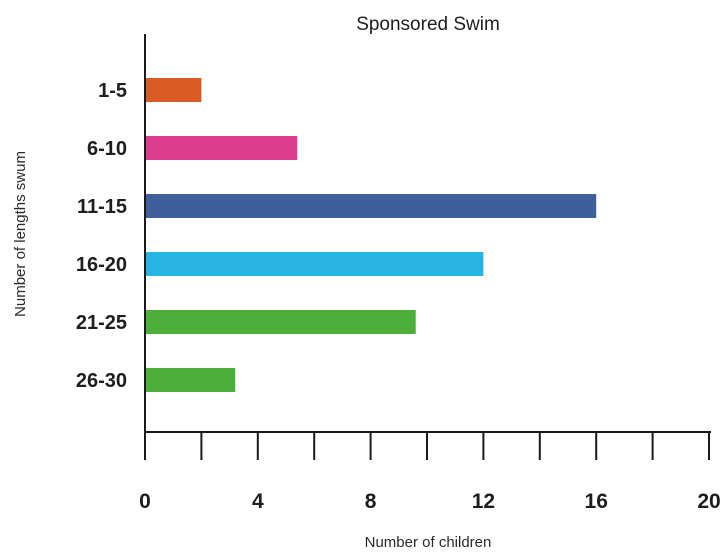 Image resolution: width=727 pixels, height=552 pixels. Describe the element at coordinates (20, 234) in the screenshot. I see `y-axis-title: Number of lengths swum` at that location.